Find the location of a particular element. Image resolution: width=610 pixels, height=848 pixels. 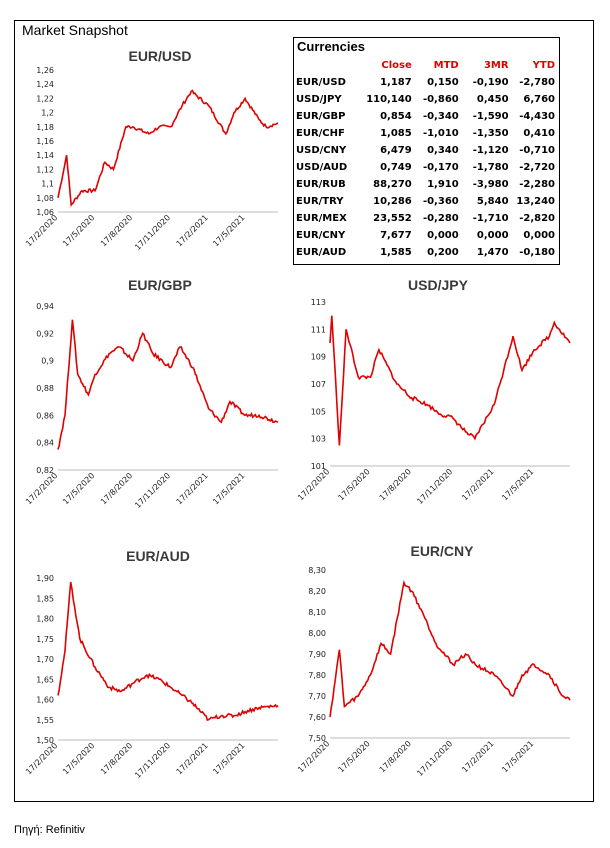

source-note: Πηγή: Refinitiv is located at coordinates (49, 830).